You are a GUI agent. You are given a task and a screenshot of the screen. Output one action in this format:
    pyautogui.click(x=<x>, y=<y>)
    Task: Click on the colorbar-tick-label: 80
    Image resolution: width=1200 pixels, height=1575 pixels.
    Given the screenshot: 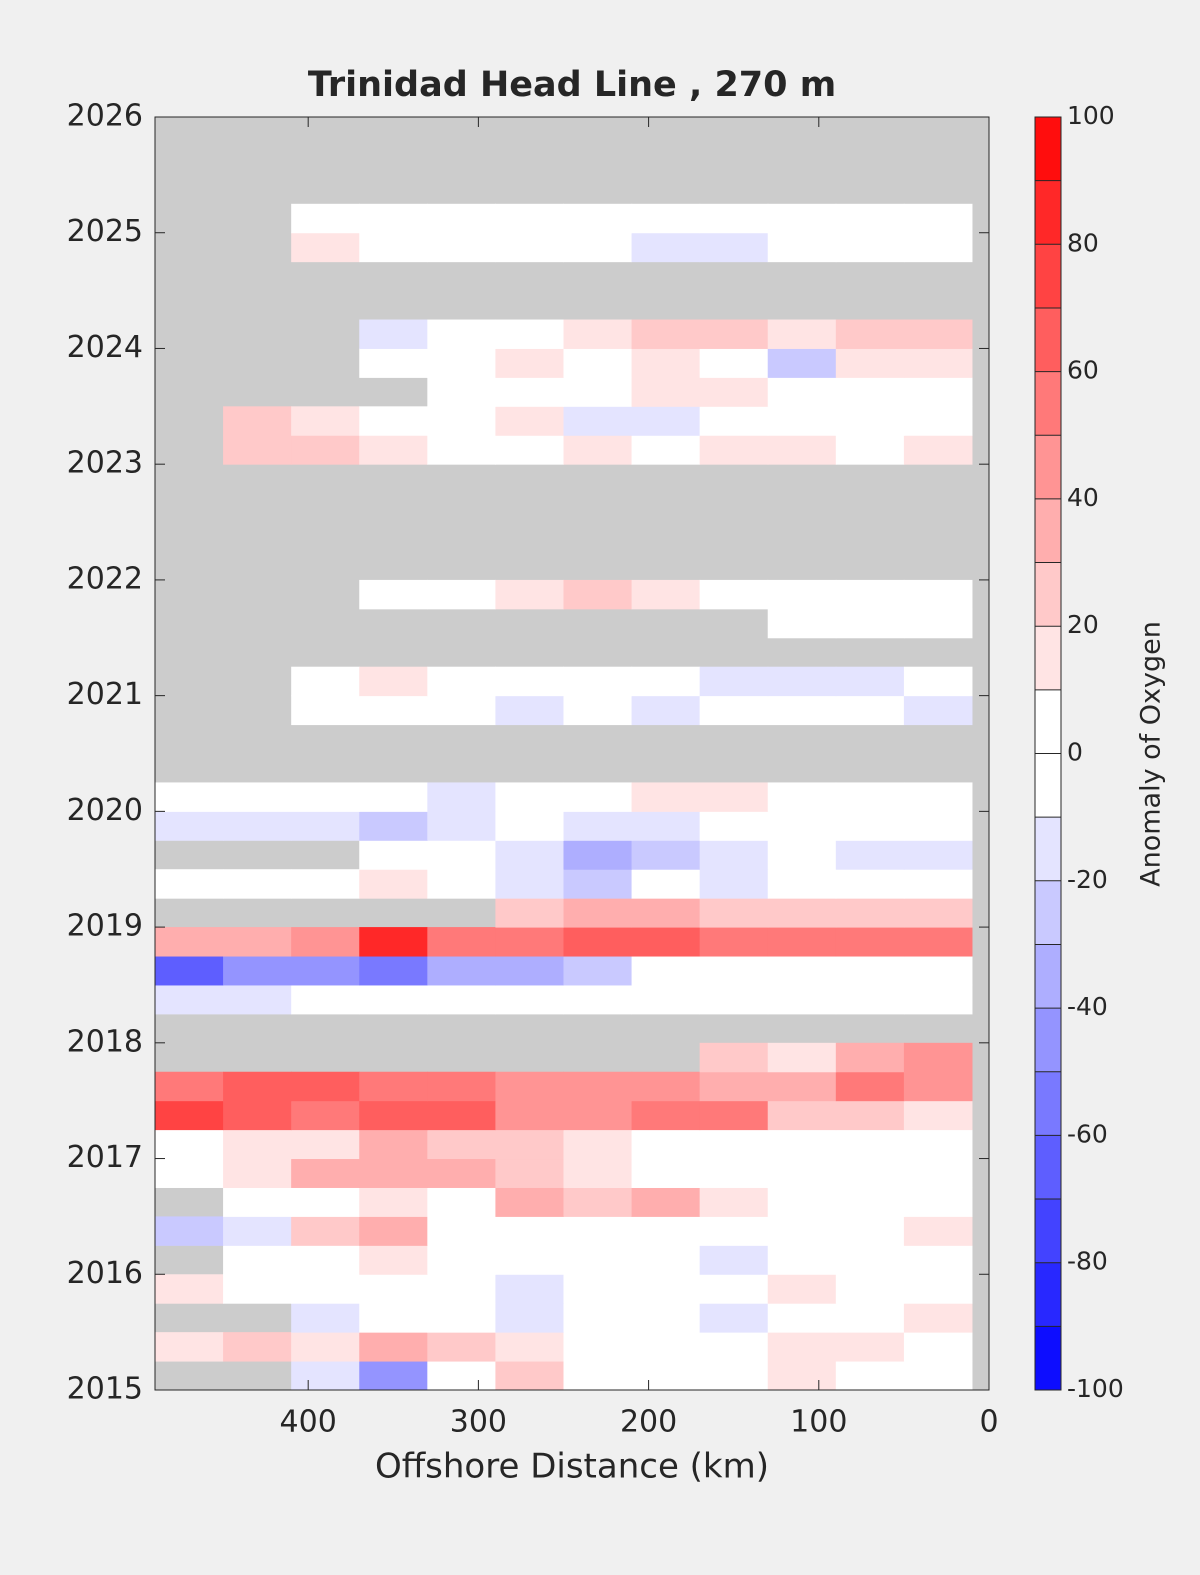 What is the action you would take?
    pyautogui.click(x=1083, y=242)
    